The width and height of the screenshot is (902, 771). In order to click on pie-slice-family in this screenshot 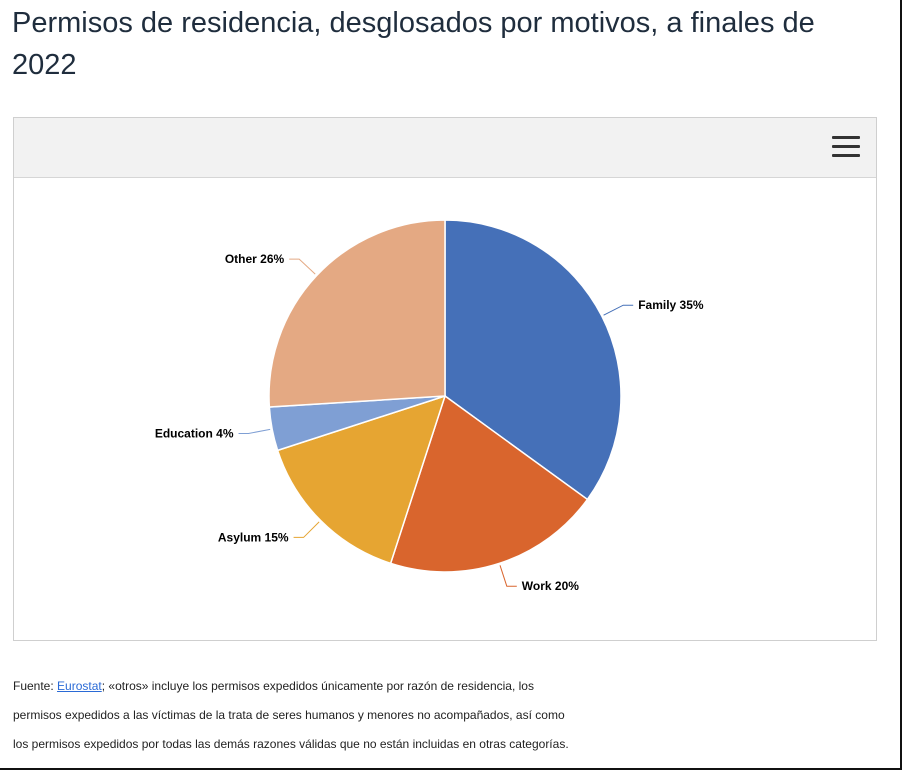, I will do `click(533, 360)`.